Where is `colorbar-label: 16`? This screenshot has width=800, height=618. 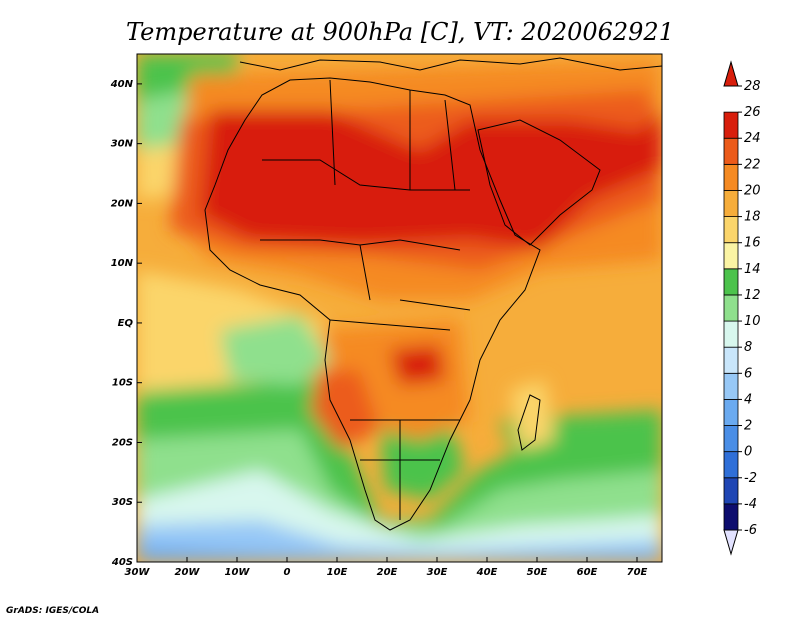
colorbar-label: 16 is located at coordinates (752, 243).